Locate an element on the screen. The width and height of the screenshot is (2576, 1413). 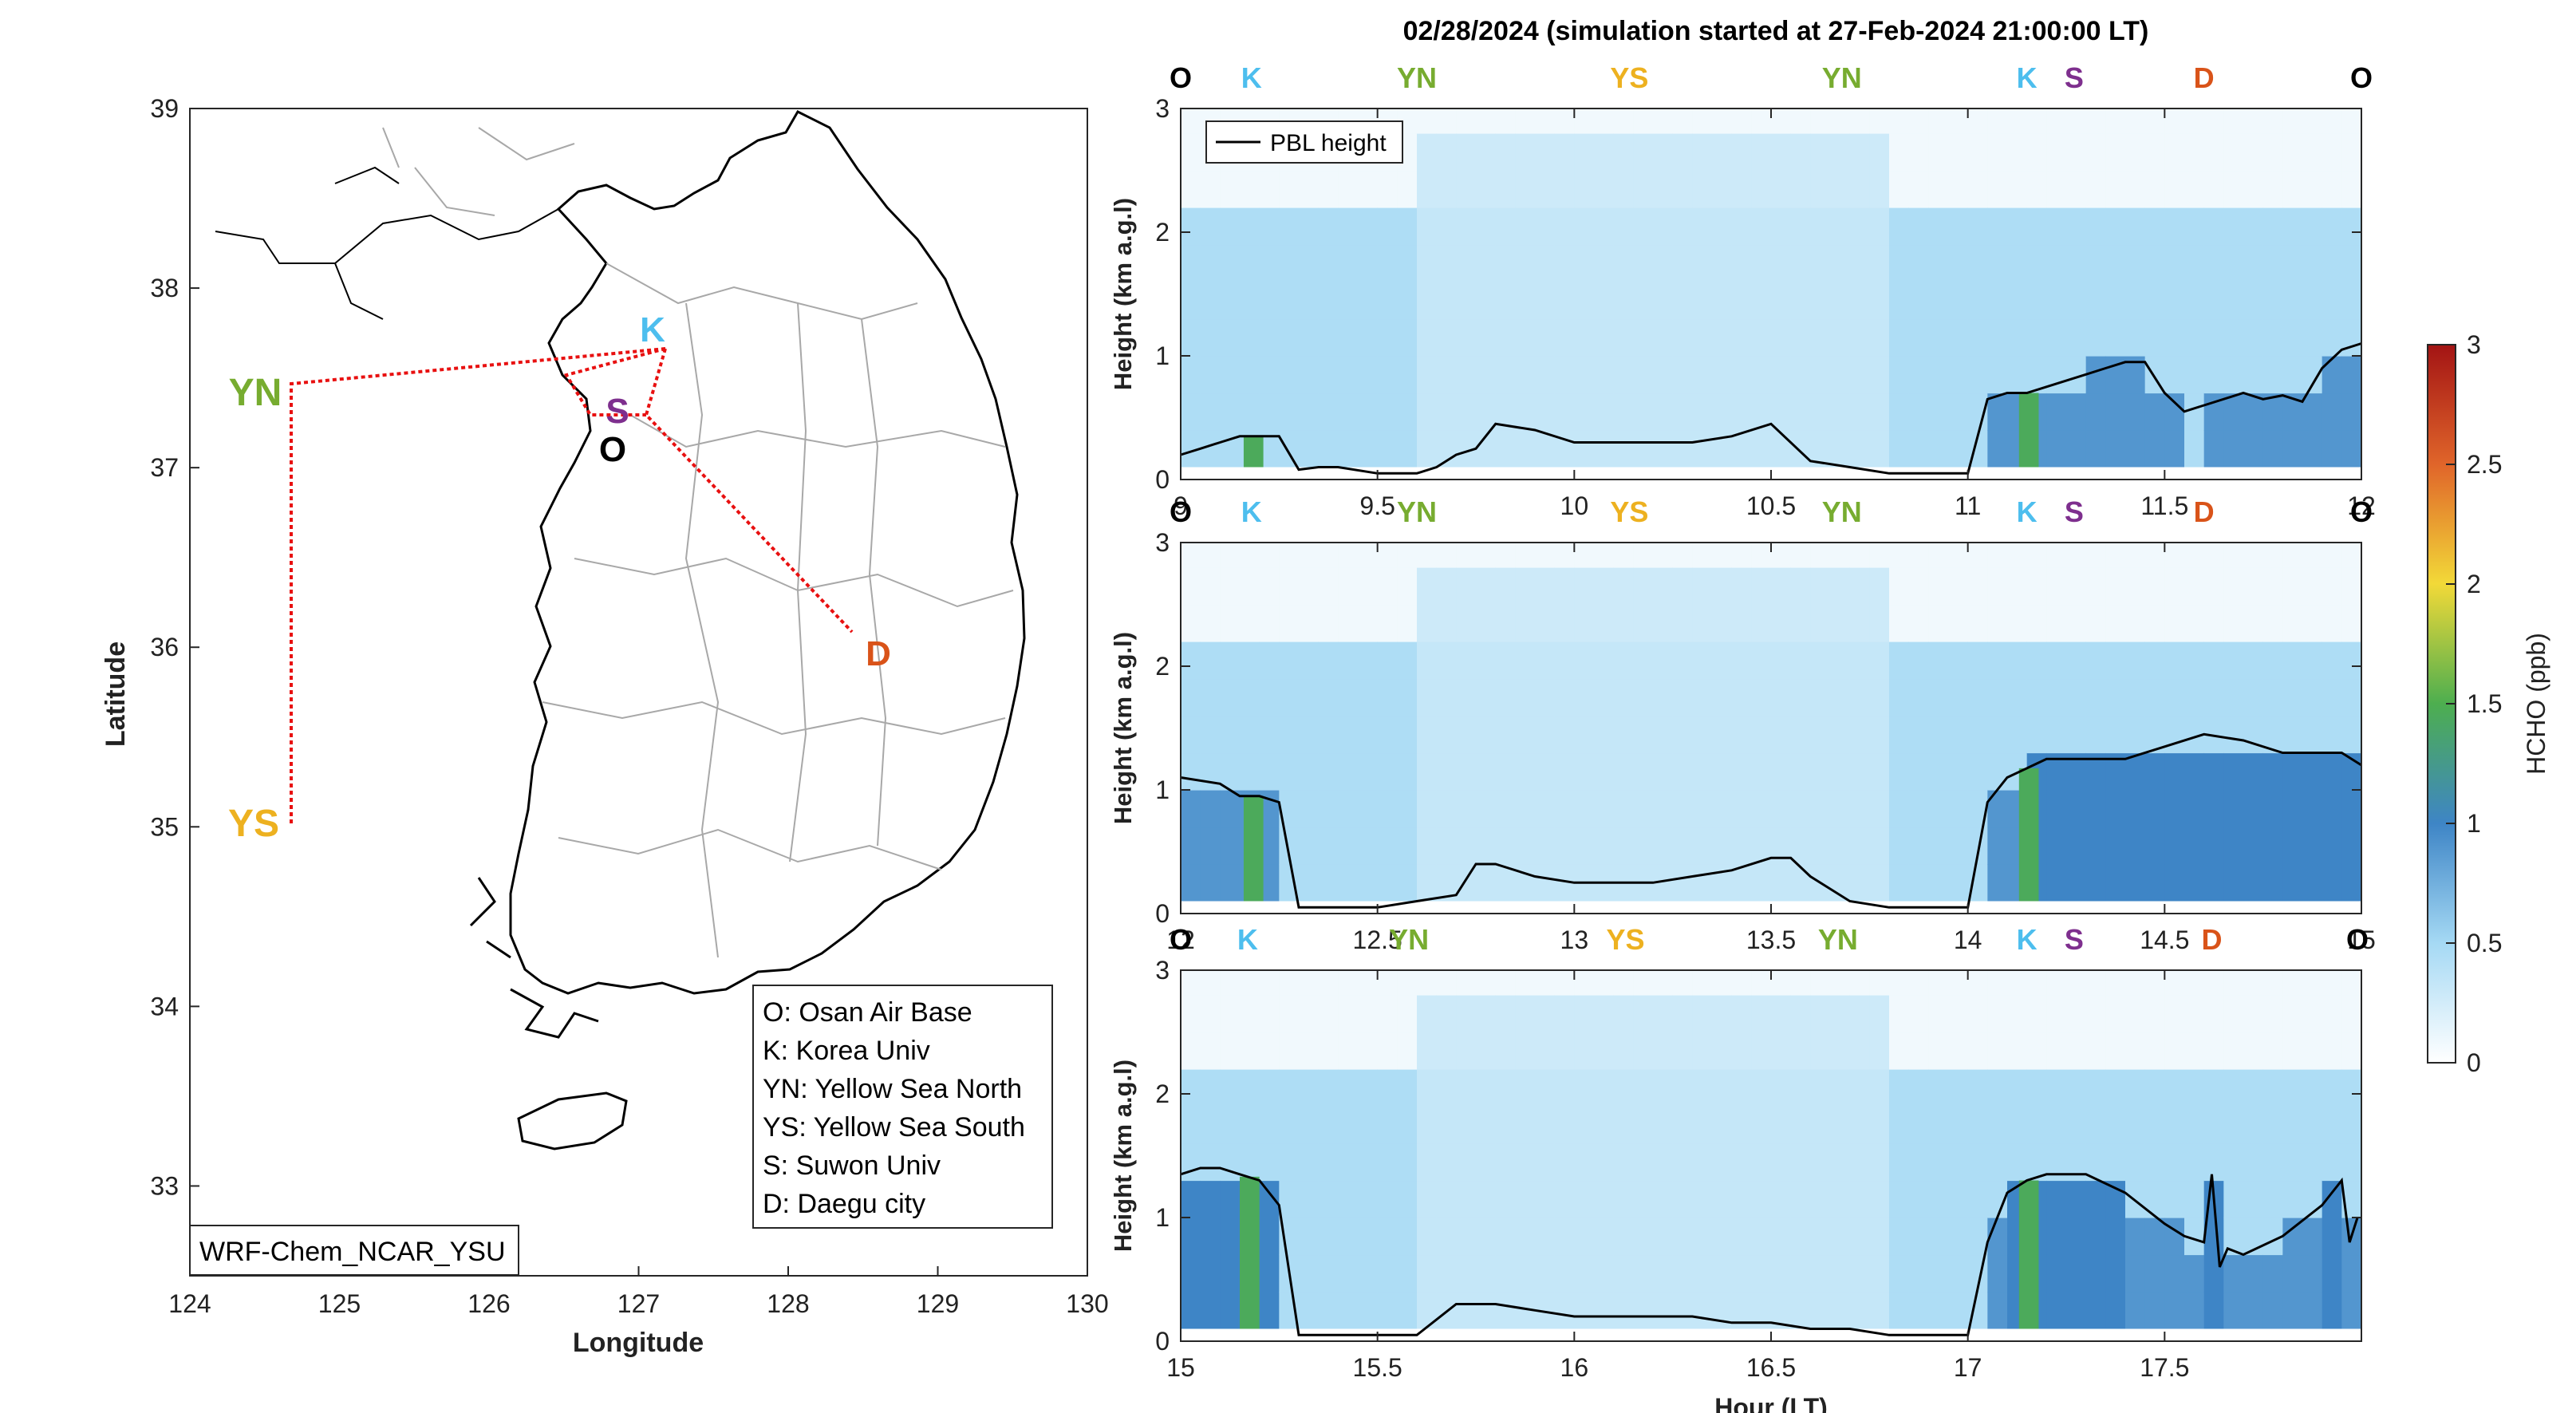
model-label: WRF-Chem_NCAR_YSU is located at coordinates (353, 1252).